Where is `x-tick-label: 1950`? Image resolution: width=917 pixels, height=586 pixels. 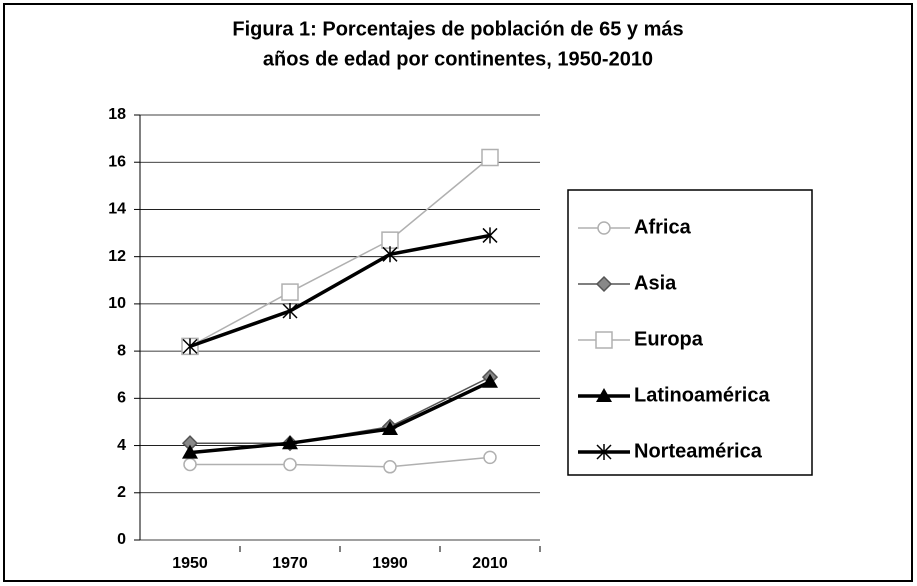 x-tick-label: 1950 is located at coordinates (190, 563).